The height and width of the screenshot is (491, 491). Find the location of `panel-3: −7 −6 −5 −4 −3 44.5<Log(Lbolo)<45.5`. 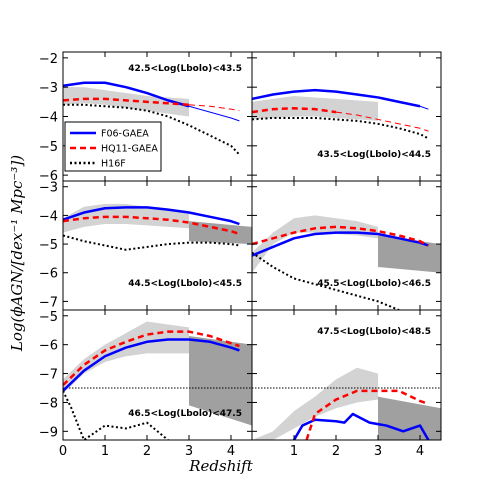

panel-3: −7 −6 −5 −4 −3 44.5<Log(Lbolo)<45.5 is located at coordinates (146, 245).